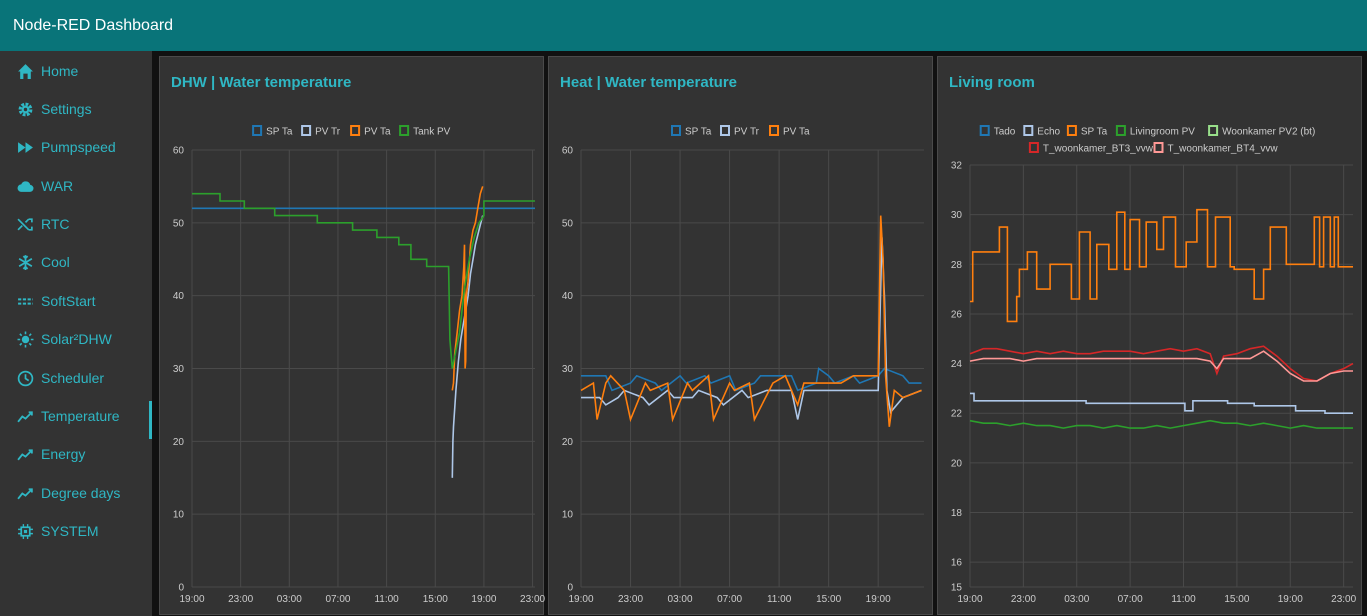 The width and height of the screenshot is (1367, 616). Describe the element at coordinates (1048, 132) in the screenshot. I see `legend-label: Echo` at that location.